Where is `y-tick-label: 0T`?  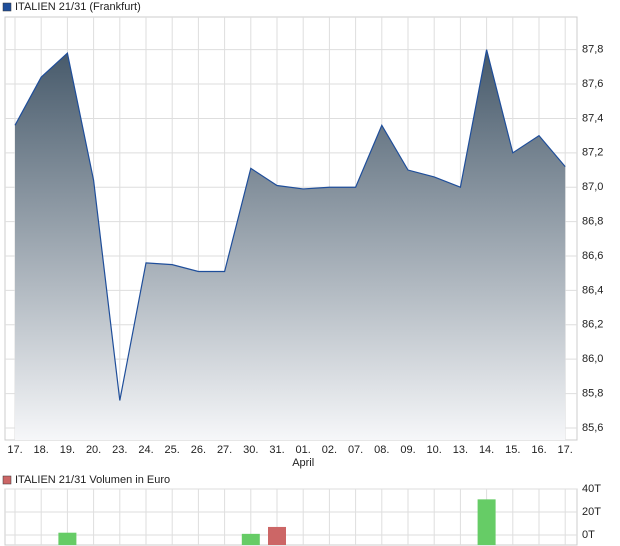 y-tick-label: 0T is located at coordinates (588, 535).